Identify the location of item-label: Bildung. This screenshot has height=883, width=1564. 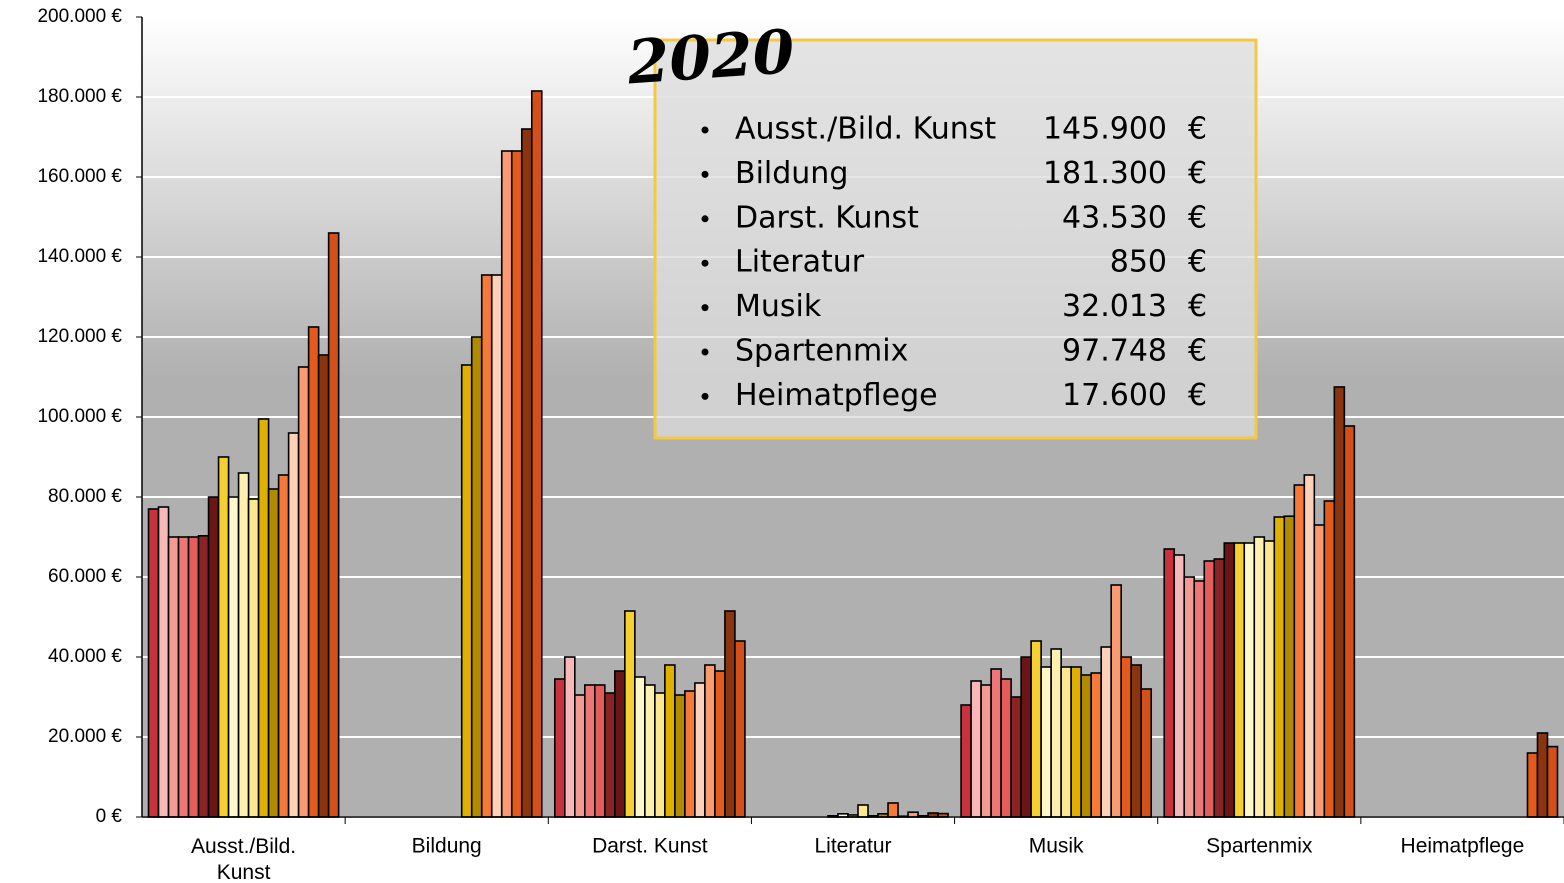
(791, 173).